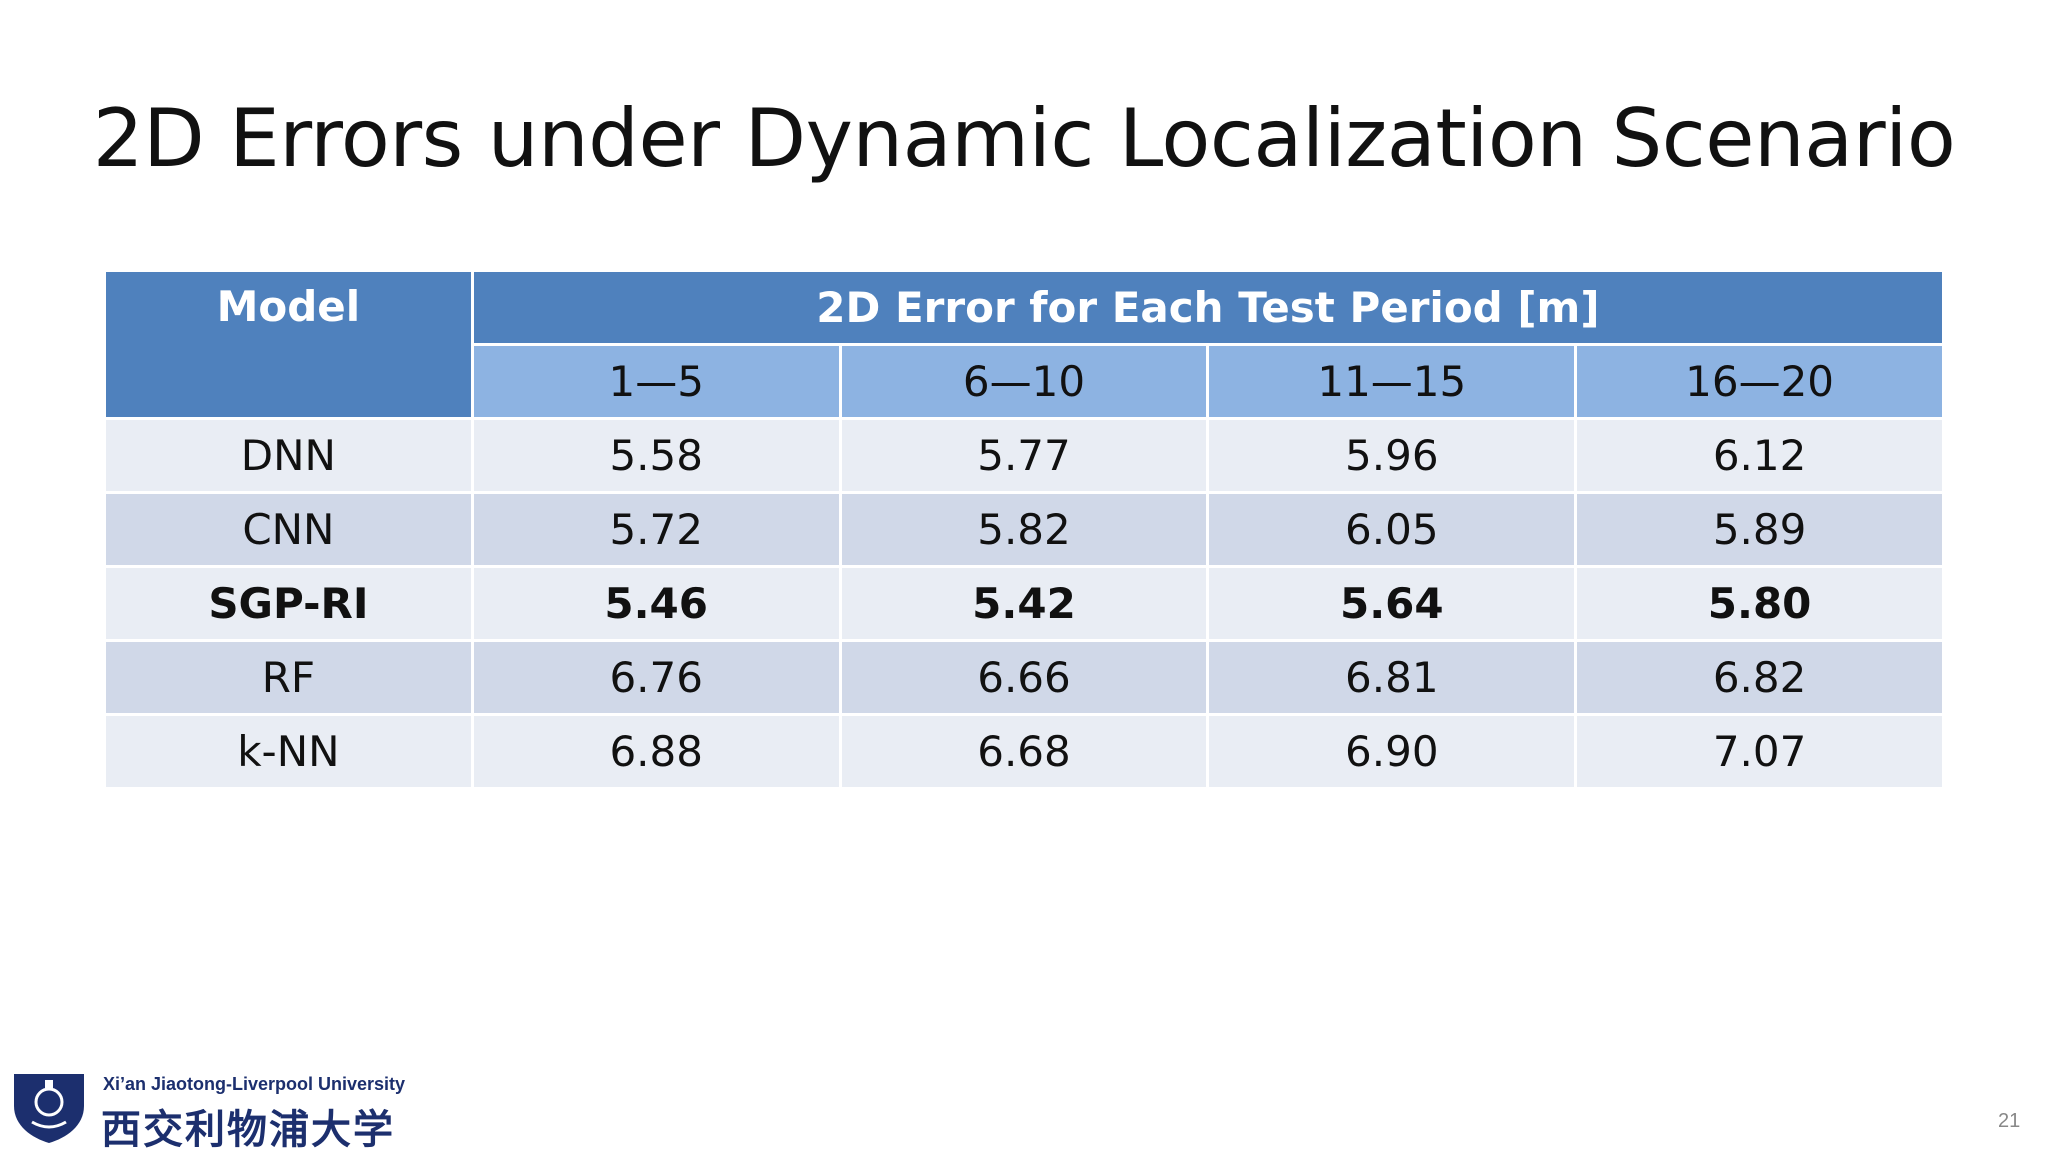 The image size is (2048, 1155). Describe the element at coordinates (656, 529) in the screenshot. I see `value-cell: 5.72` at that location.